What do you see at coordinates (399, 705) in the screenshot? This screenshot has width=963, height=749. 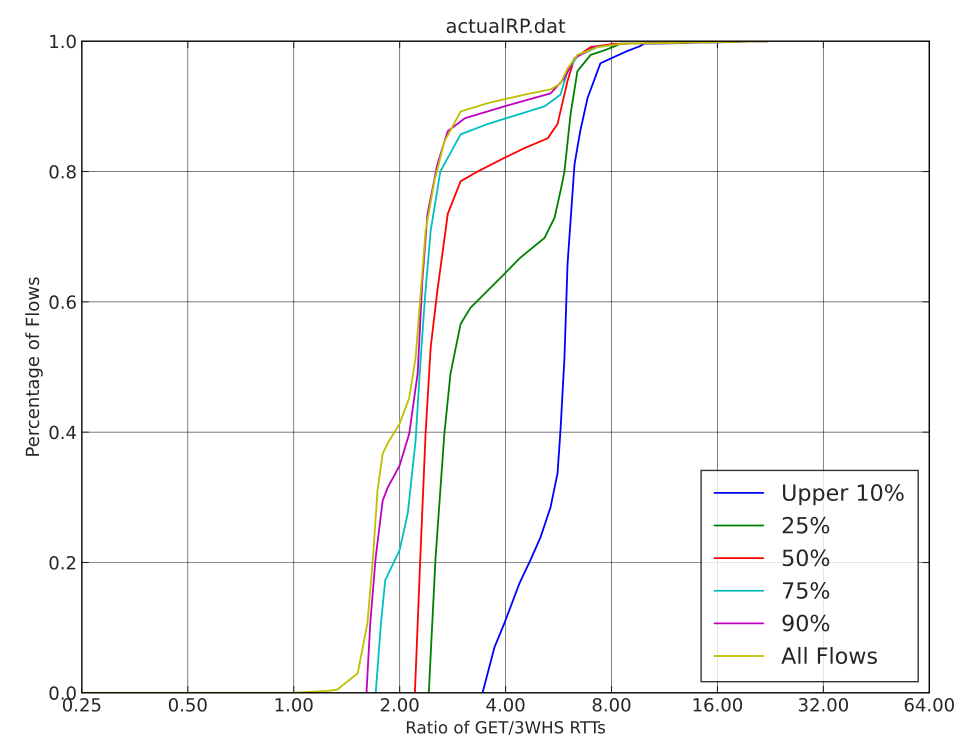 I see `x-tick-label: 2.00` at bounding box center [399, 705].